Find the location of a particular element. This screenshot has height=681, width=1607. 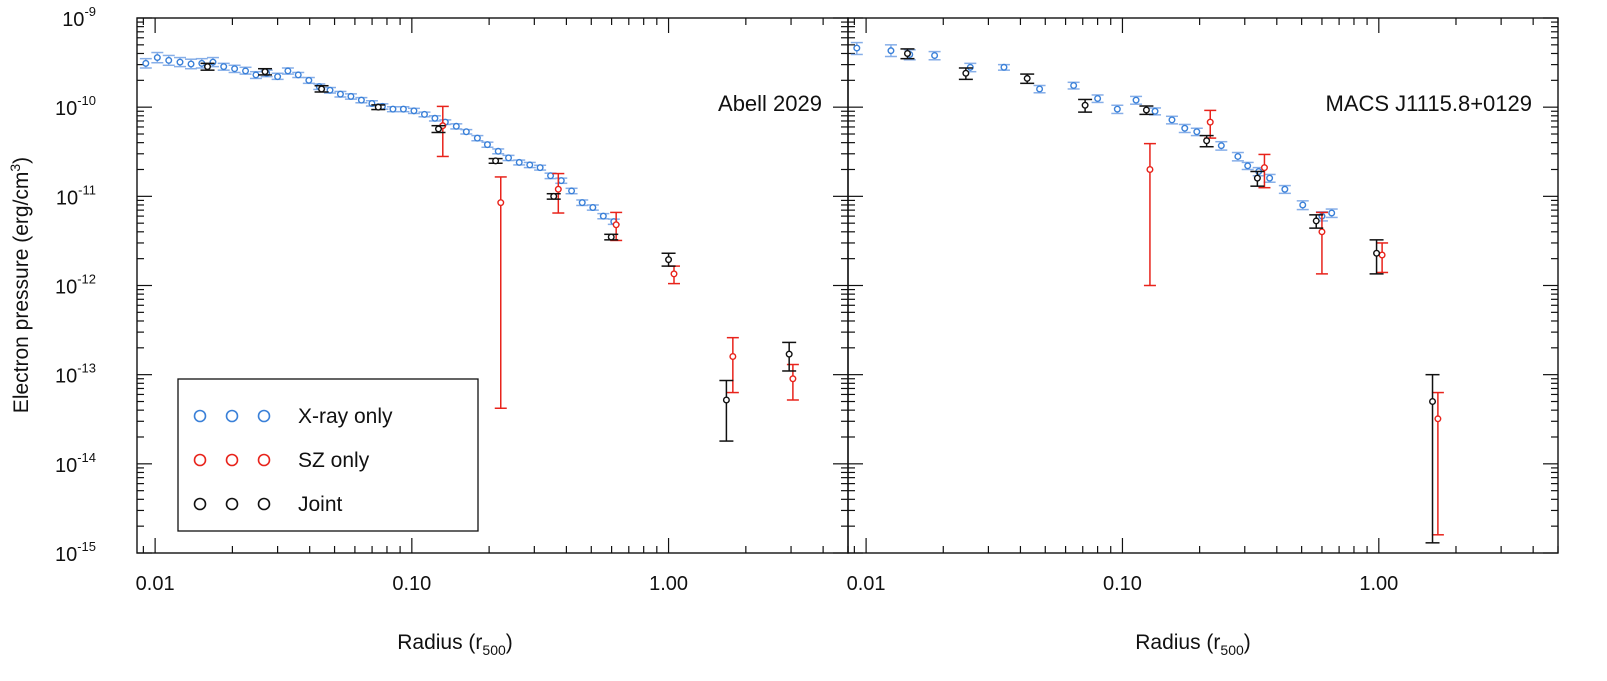

legend-markers is located at coordinates (232, 460).